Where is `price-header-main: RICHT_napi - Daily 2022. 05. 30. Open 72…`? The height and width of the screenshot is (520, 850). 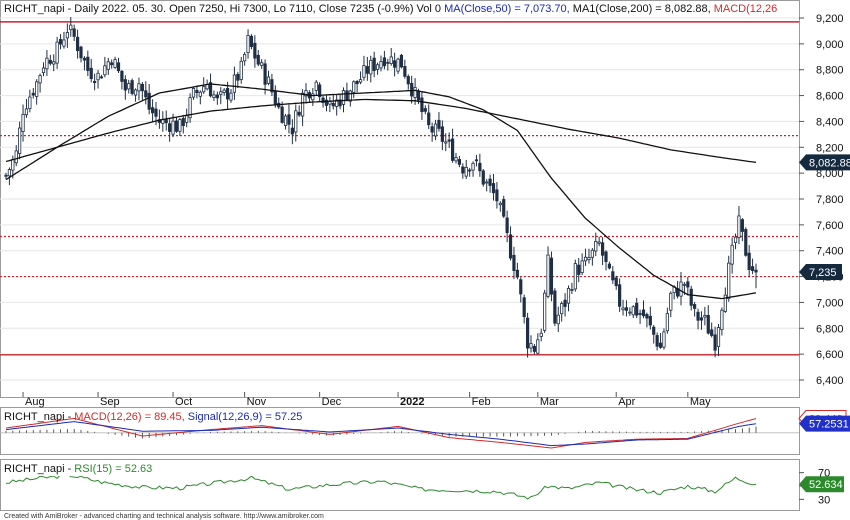 price-header-main: RICHT_napi - Daily 2022. 05. 30. Open 72… is located at coordinates (224, 9).